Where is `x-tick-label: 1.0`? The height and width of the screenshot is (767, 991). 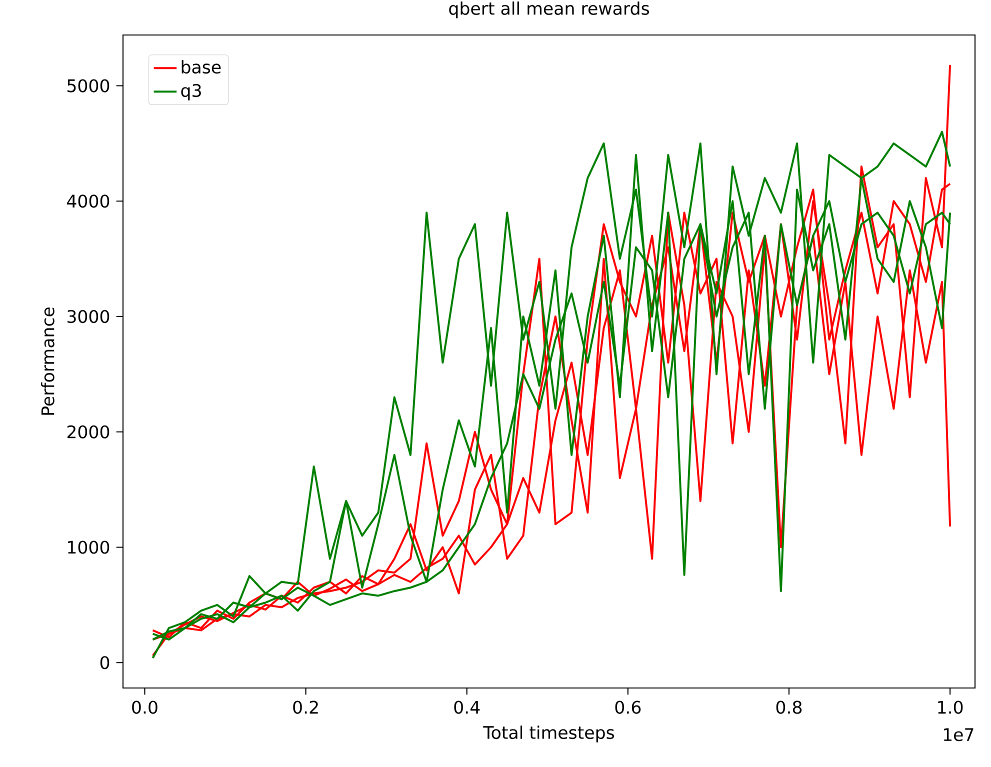 x-tick-label: 1.0 is located at coordinates (950, 707).